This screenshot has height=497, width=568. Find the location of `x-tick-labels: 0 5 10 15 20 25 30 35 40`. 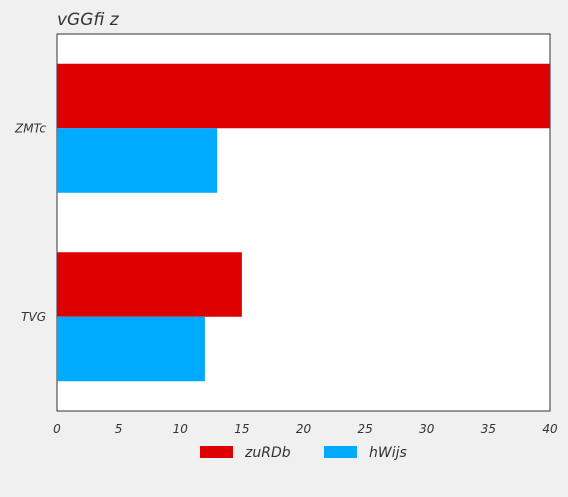

x-tick-labels: 0 5 10 15 20 25 30 35 40 is located at coordinates (305, 429).